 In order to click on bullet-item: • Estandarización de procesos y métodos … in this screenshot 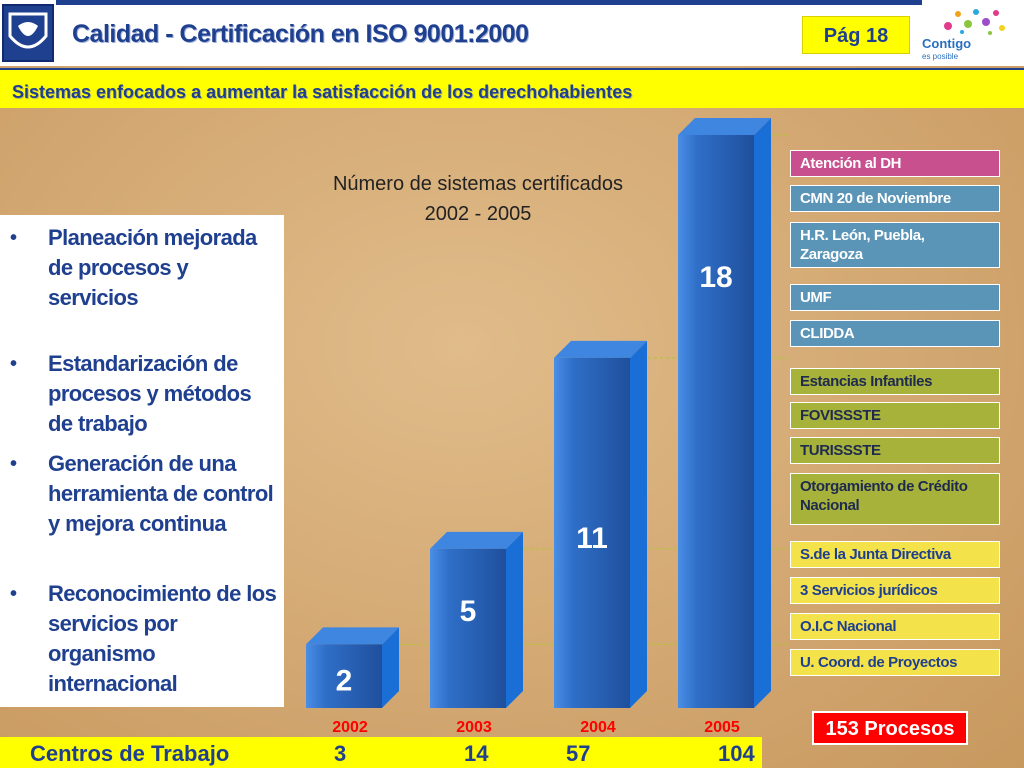, I will do `click(145, 394)`.